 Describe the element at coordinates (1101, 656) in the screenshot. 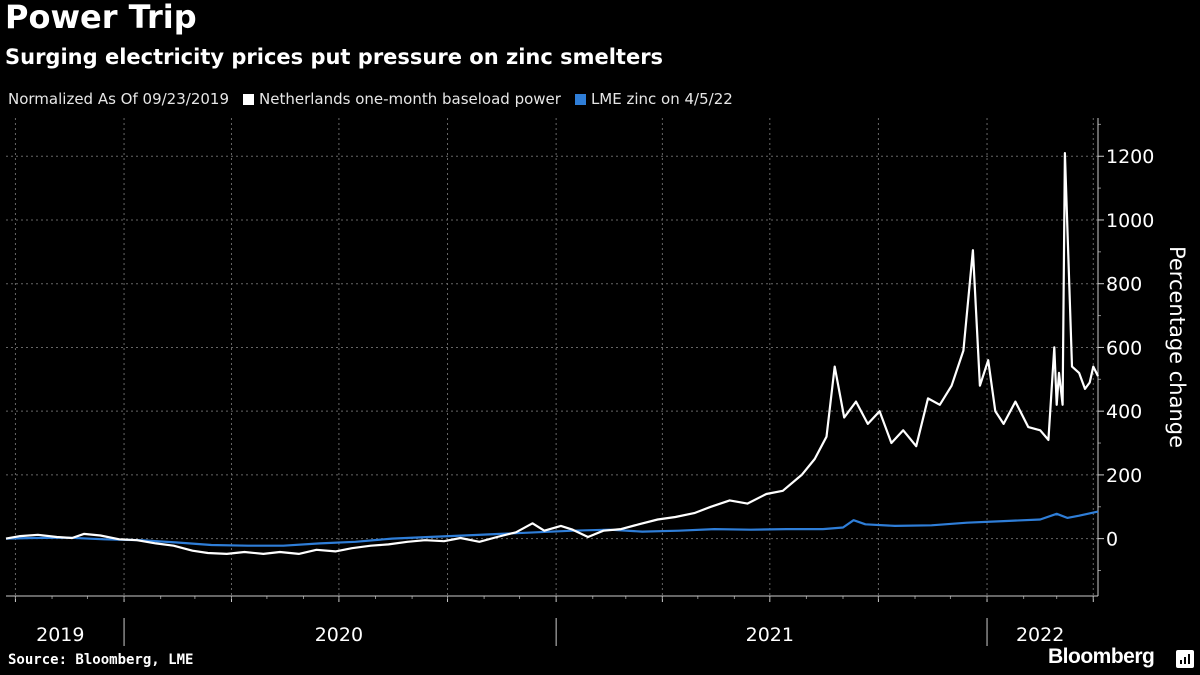

I see `brand-logo: Bloomberg` at that location.